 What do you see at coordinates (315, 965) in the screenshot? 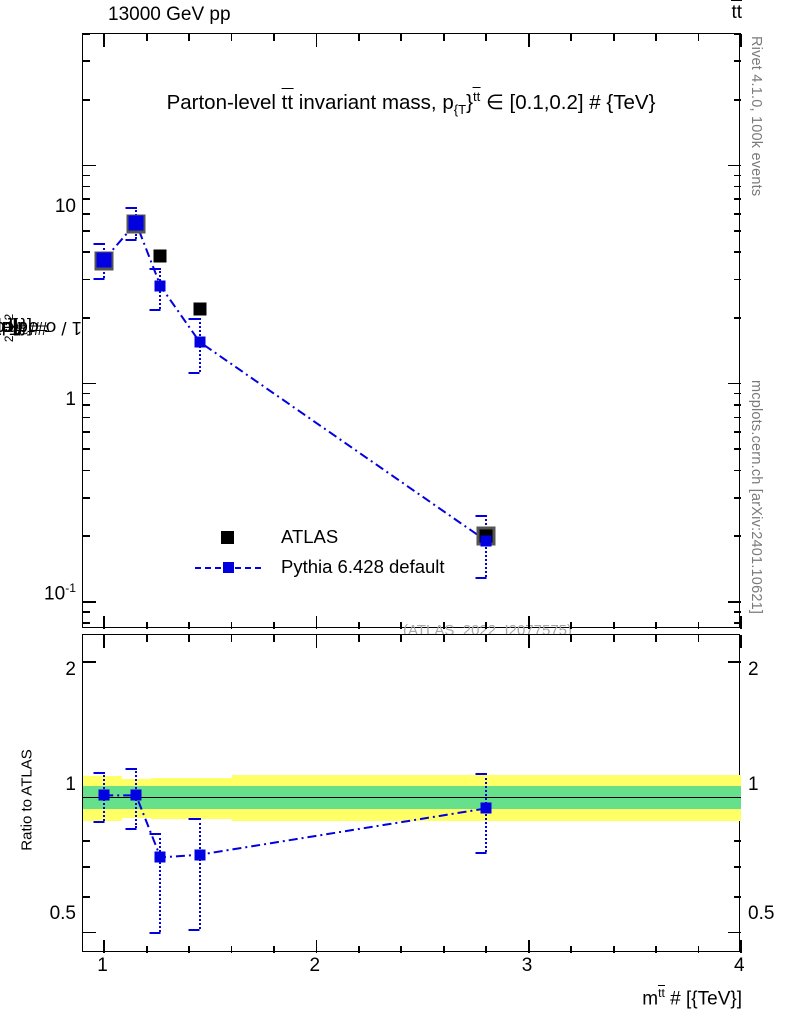
I see `xtick-2: 2` at bounding box center [315, 965].